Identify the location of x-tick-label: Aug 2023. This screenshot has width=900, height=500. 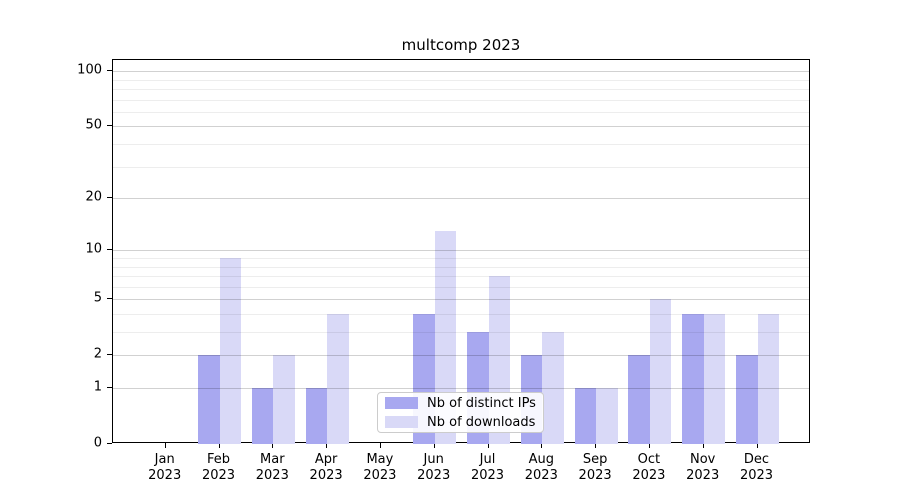
(541, 467).